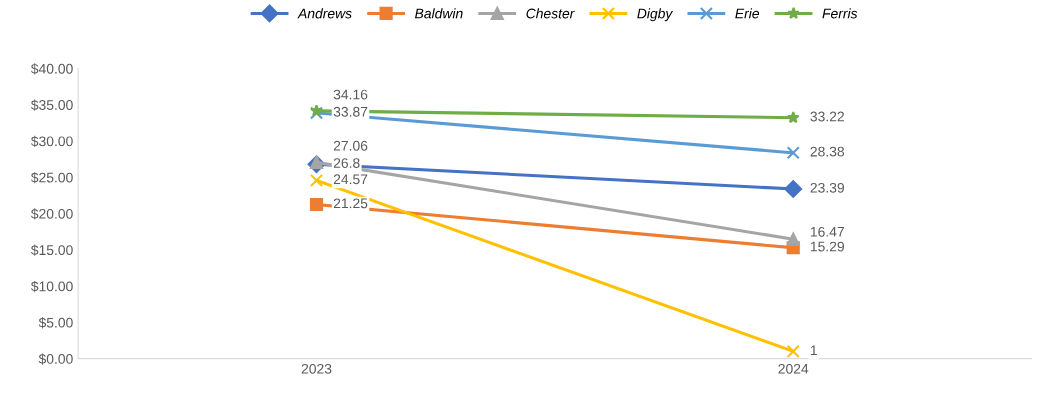 This screenshot has width=1042, height=403. What do you see at coordinates (813, 350) in the screenshot?
I see `data-label: 1` at bounding box center [813, 350].